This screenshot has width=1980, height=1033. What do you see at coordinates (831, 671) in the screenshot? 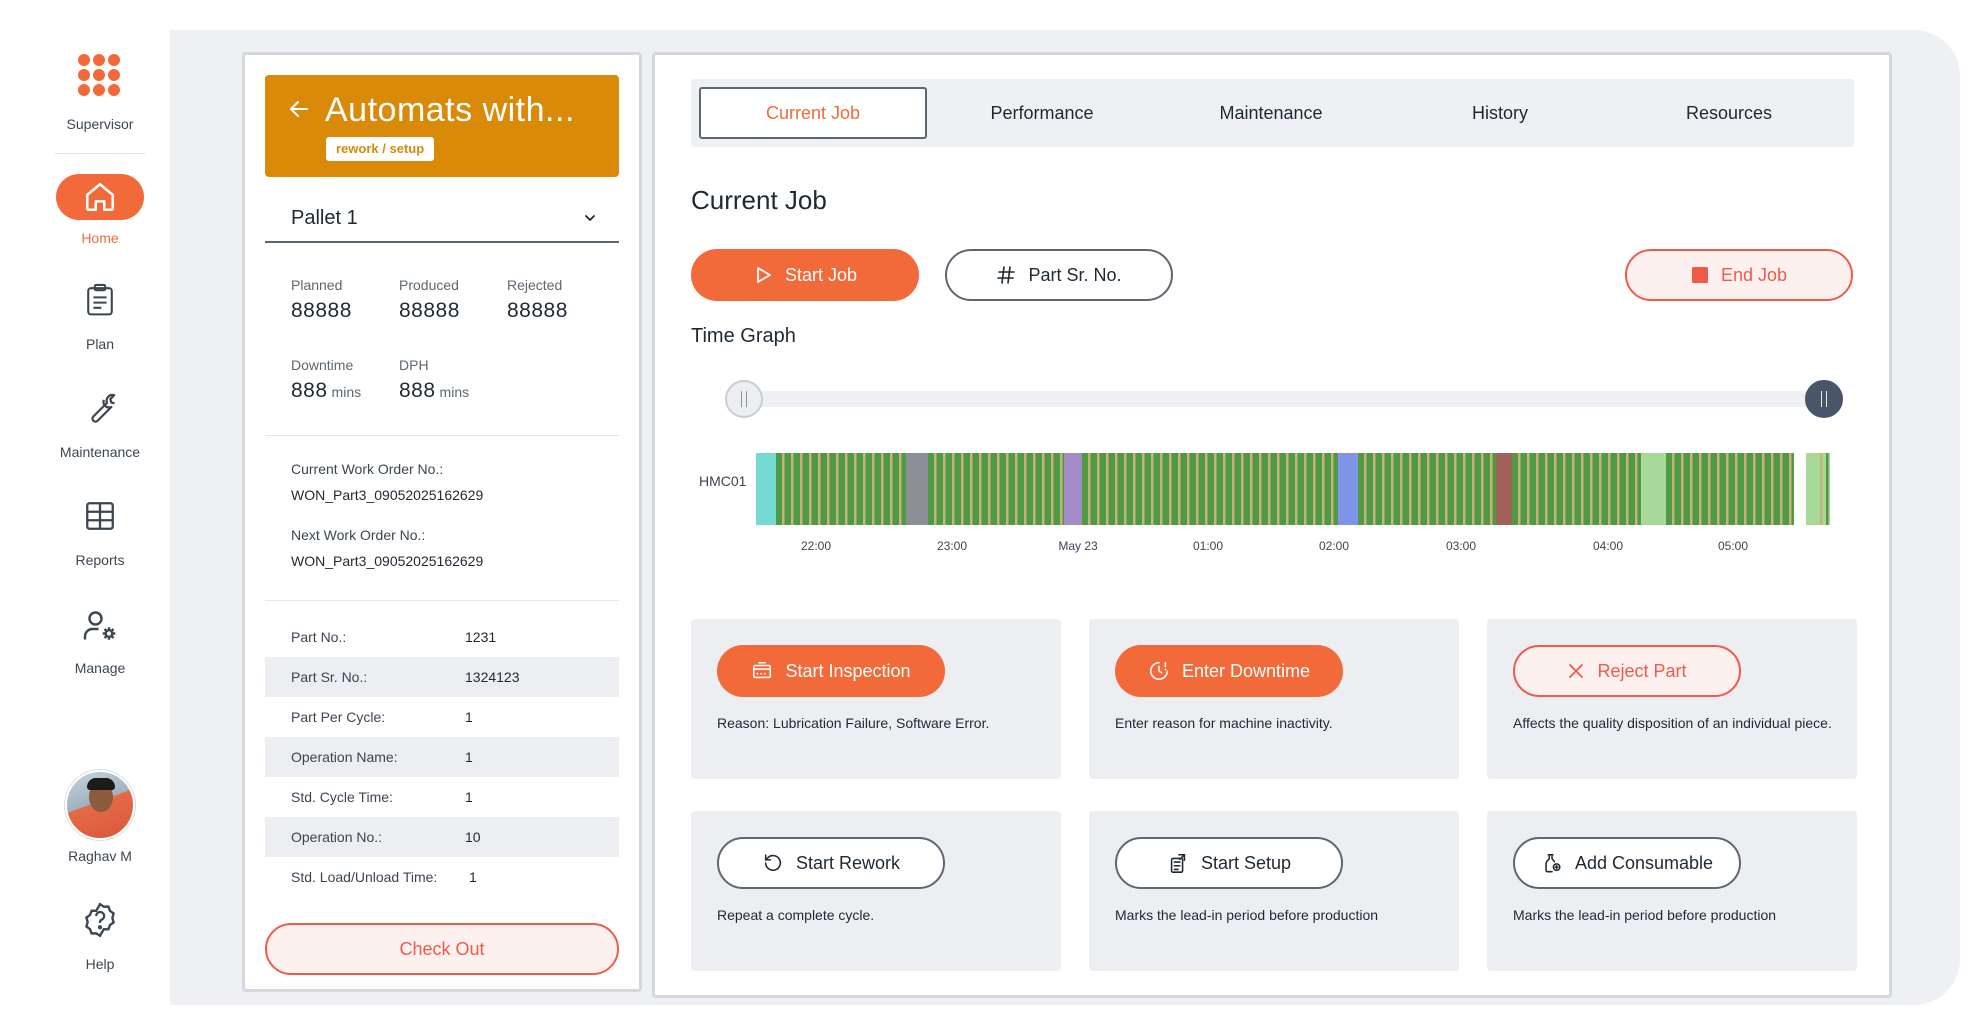
I see `start-inspection-button: Start Inspection` at bounding box center [831, 671].